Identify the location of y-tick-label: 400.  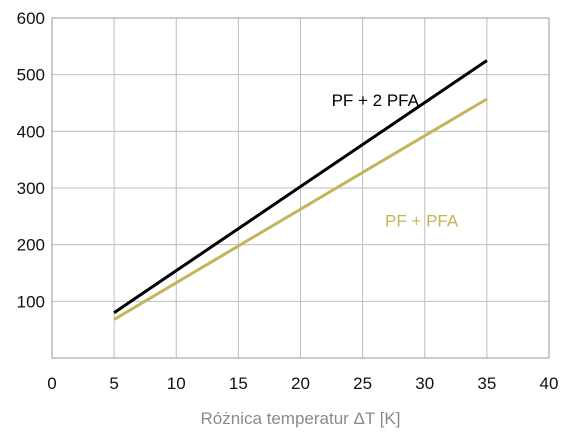
(31, 131).